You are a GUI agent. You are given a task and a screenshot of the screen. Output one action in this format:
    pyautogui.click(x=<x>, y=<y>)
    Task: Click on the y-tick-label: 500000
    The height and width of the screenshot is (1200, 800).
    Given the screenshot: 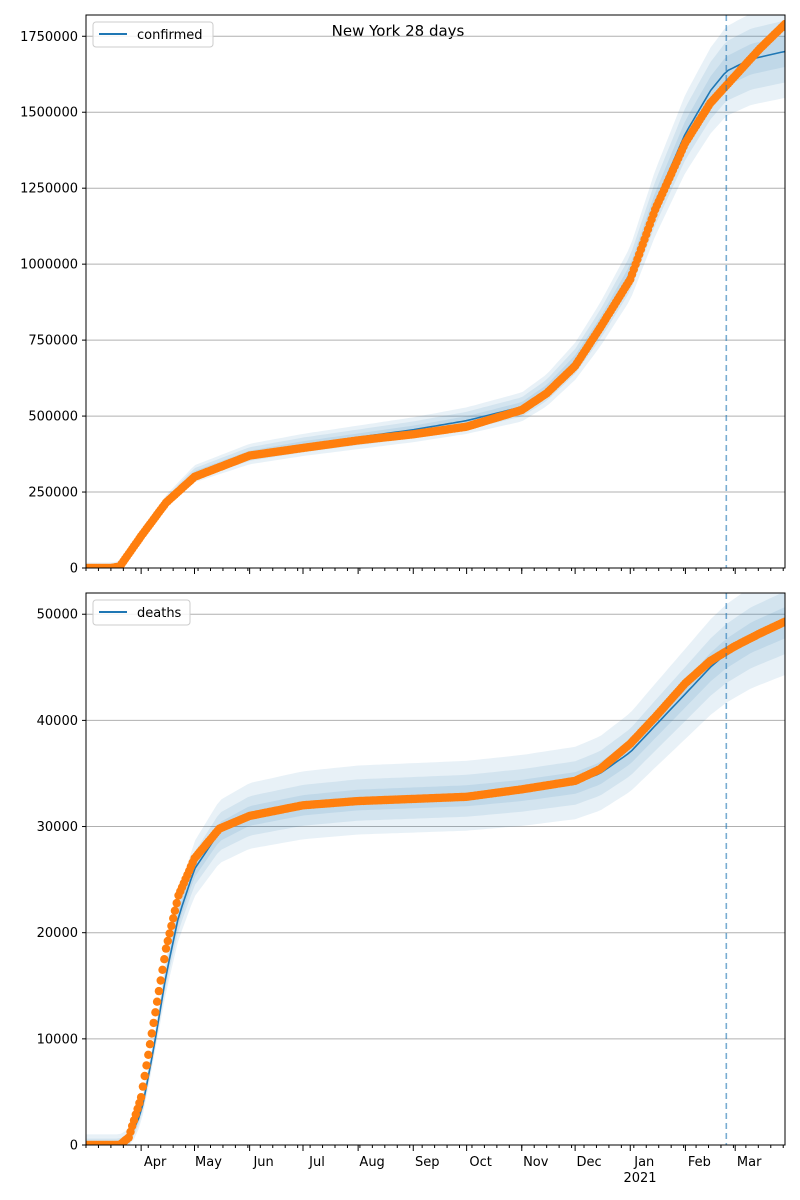 What is the action you would take?
    pyautogui.click(x=53, y=417)
    